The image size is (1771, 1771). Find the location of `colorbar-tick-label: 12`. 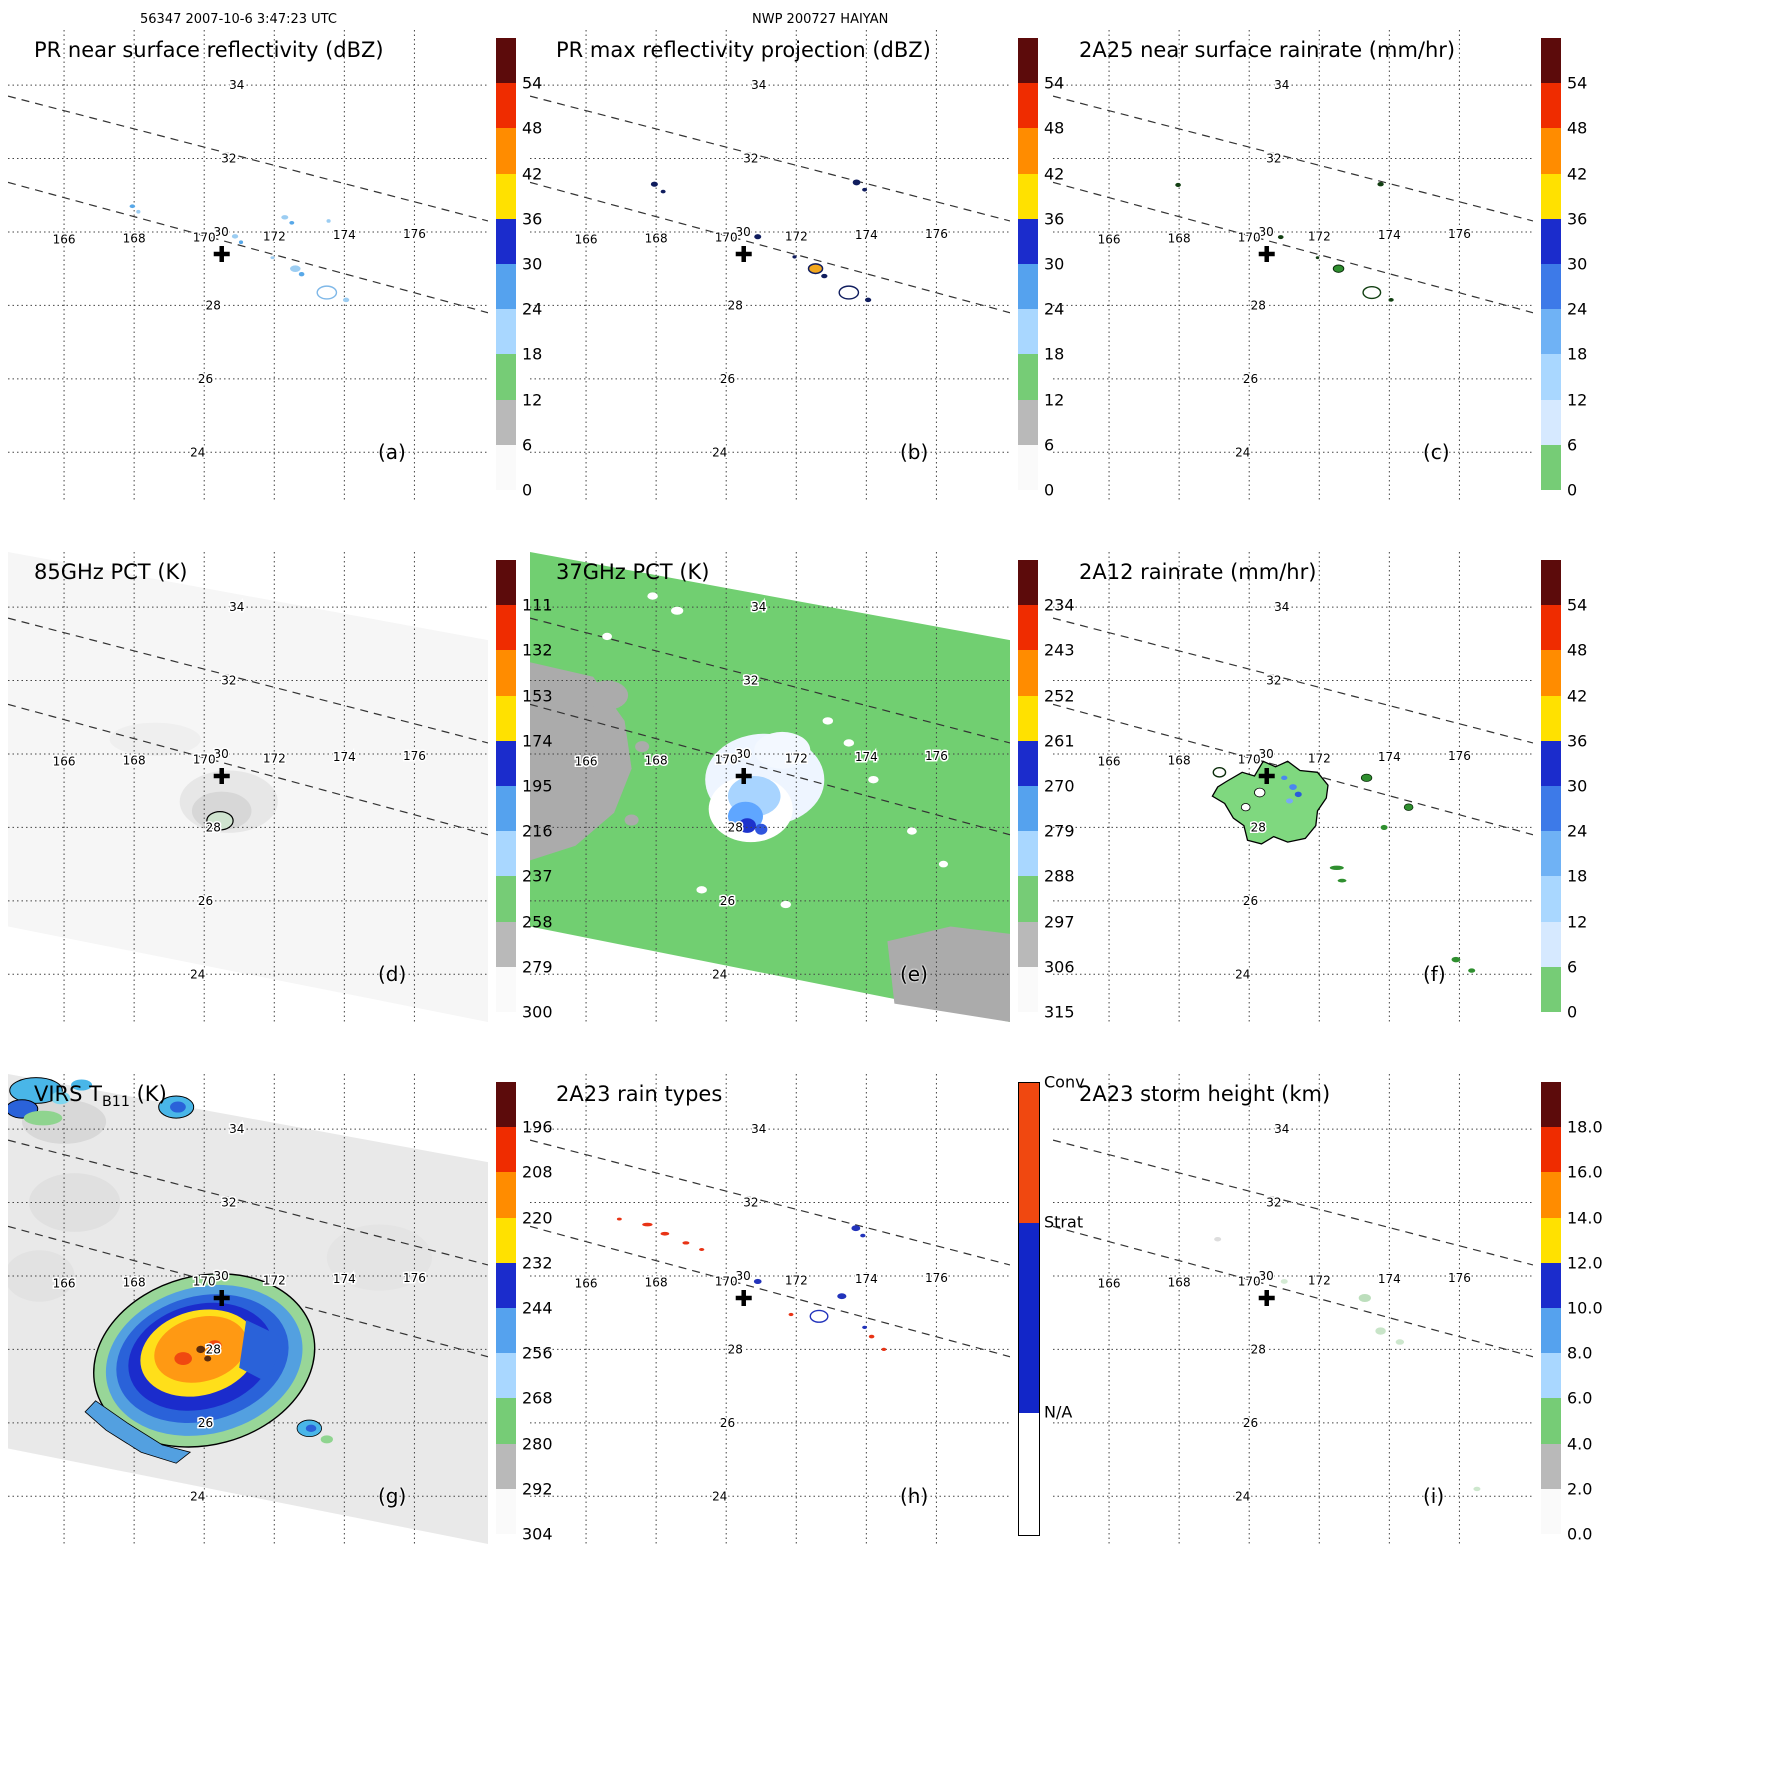

colorbar-tick-label: 12 is located at coordinates (1577, 400).